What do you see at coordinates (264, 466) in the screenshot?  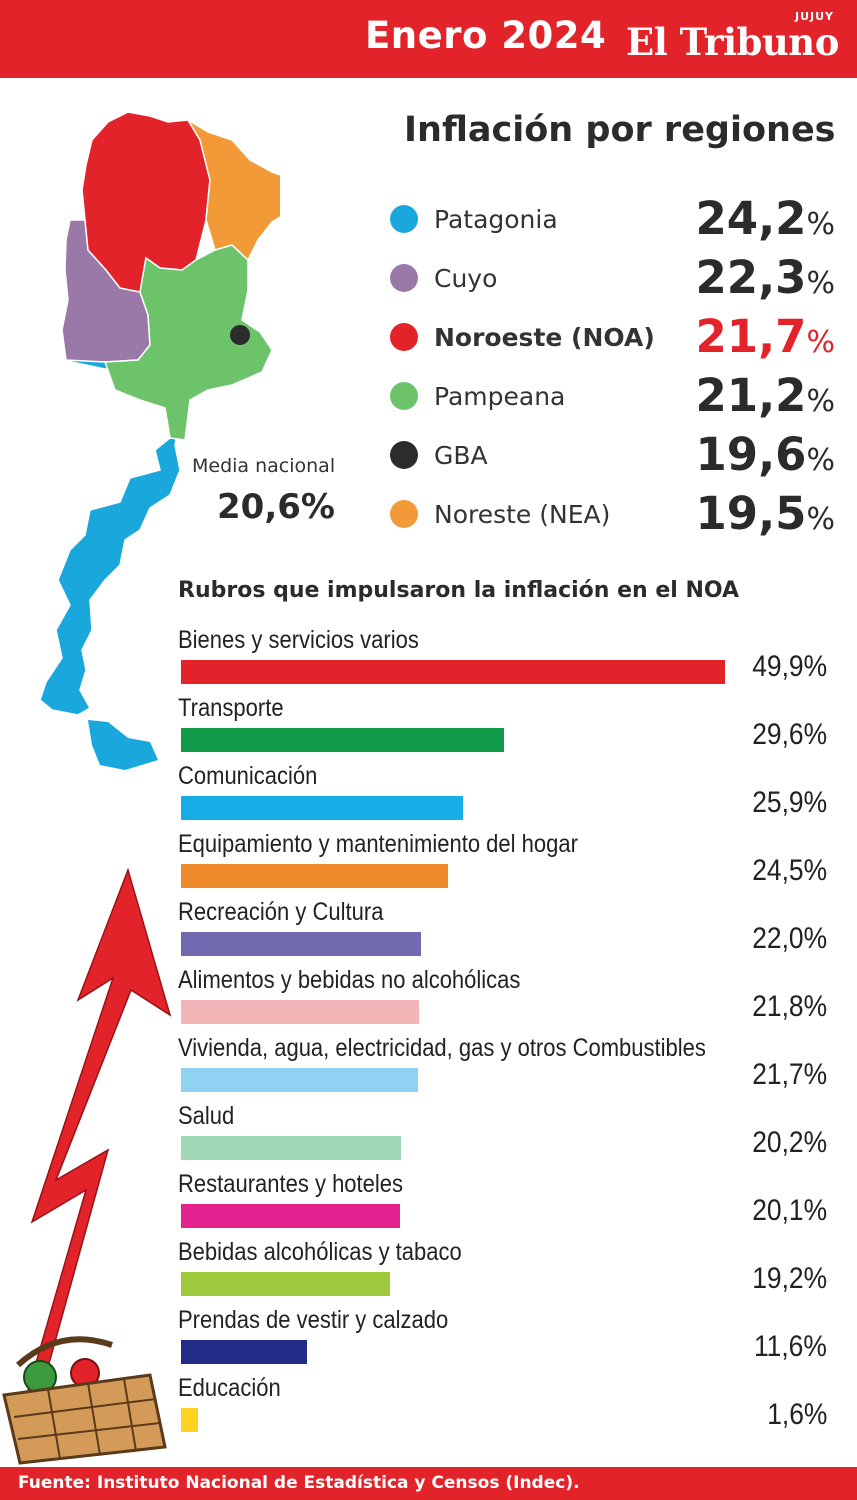 I see `media-nacional-label: Media nacional` at bounding box center [264, 466].